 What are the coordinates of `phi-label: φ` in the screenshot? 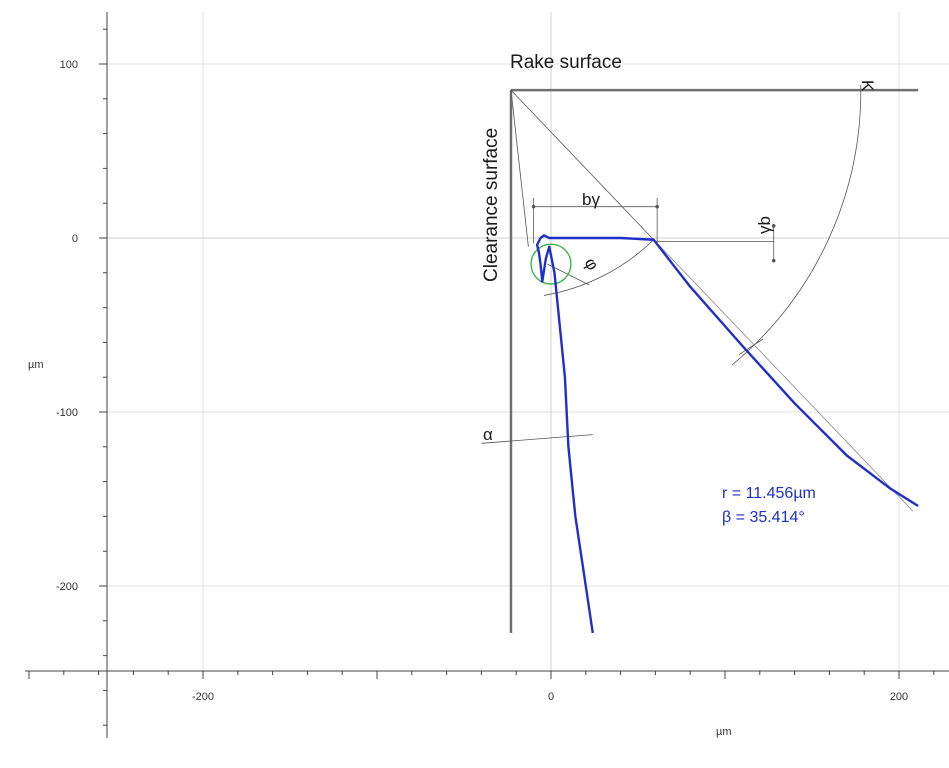 It's located at (592, 264).